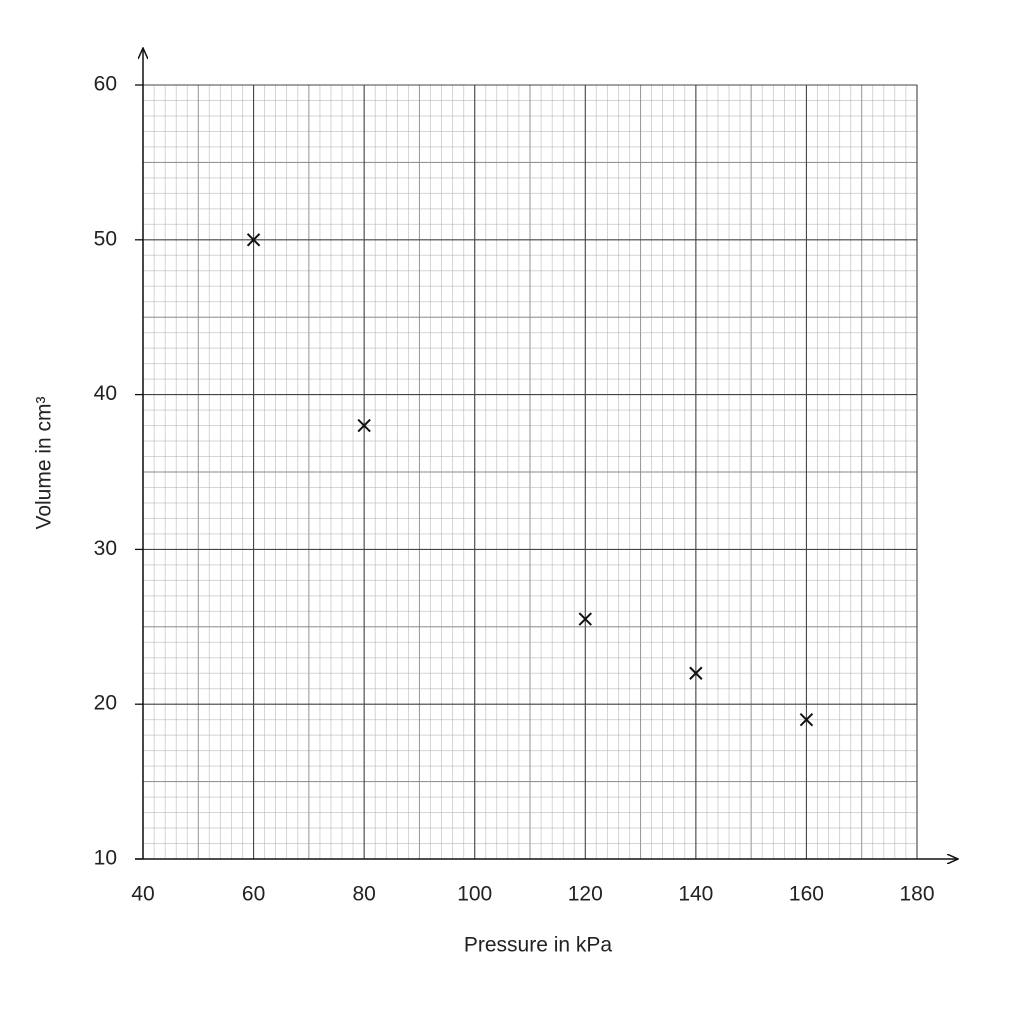 The width and height of the screenshot is (1024, 1024). What do you see at coordinates (916, 894) in the screenshot?
I see `x-tick-label: 180` at bounding box center [916, 894].